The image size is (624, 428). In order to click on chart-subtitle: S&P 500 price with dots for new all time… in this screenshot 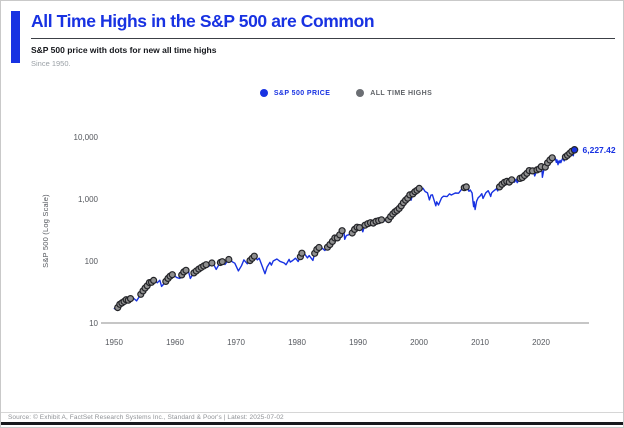, I will do `click(124, 50)`.